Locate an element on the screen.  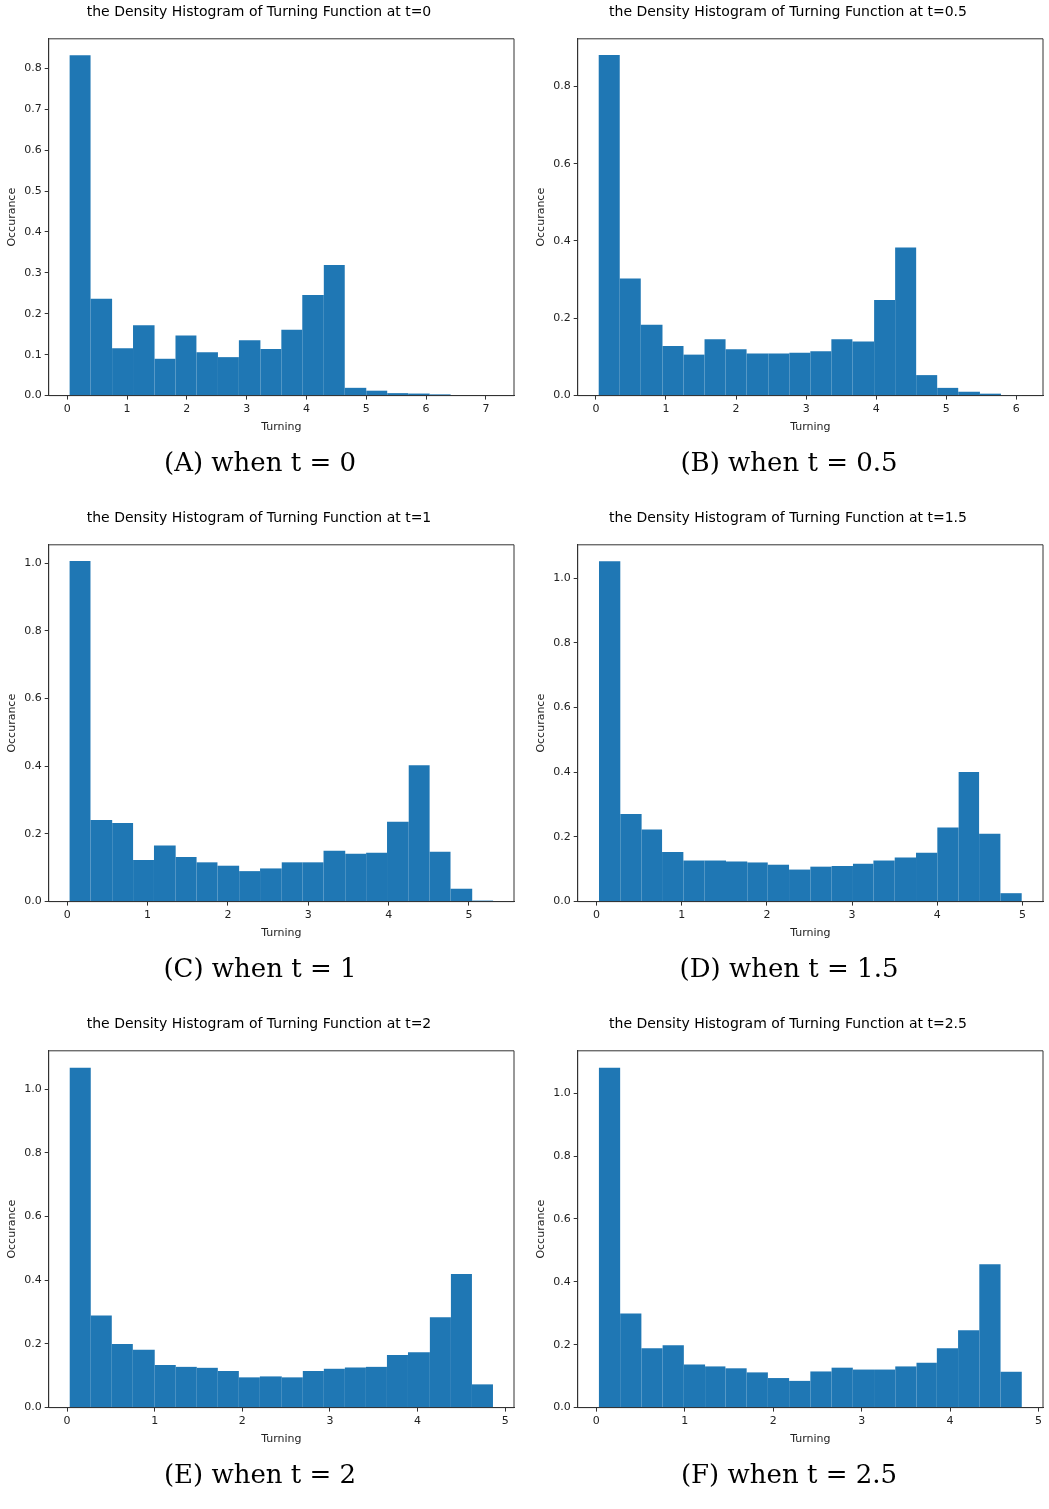
y-tick-label: 0.3 is located at coordinates (33, 272).